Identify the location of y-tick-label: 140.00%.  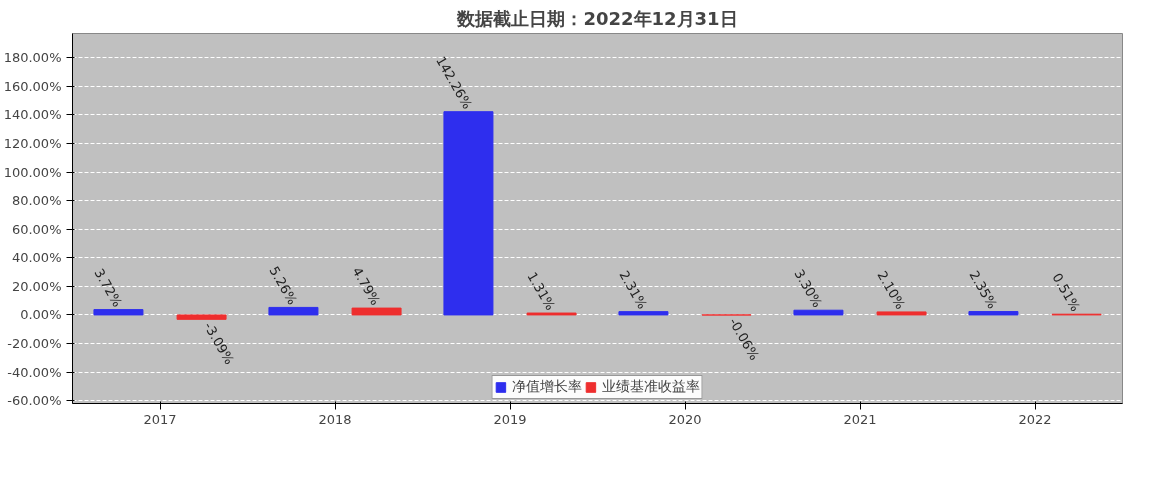
(32, 115).